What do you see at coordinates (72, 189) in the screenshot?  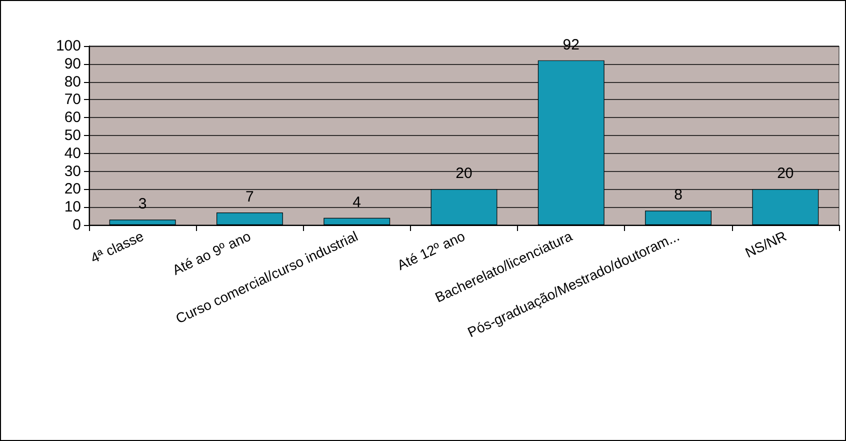 I see `y-tick-label: 20` at bounding box center [72, 189].